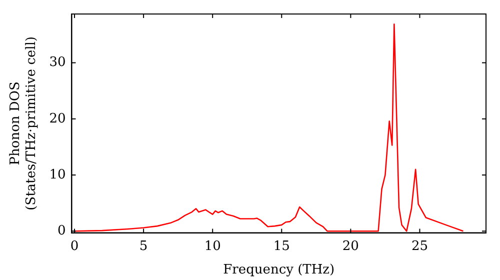 The width and height of the screenshot is (500, 280). What do you see at coordinates (279, 270) in the screenshot?
I see `x-axis-title: Frequency (THz)` at bounding box center [279, 270].